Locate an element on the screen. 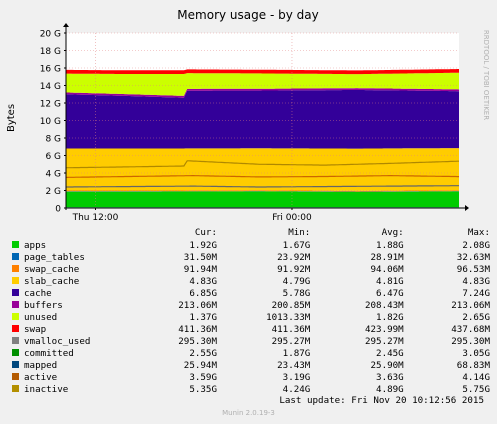 This screenshot has height=424, width=497. generator-credit: Munin 2.0.19-3 is located at coordinates (248, 413).